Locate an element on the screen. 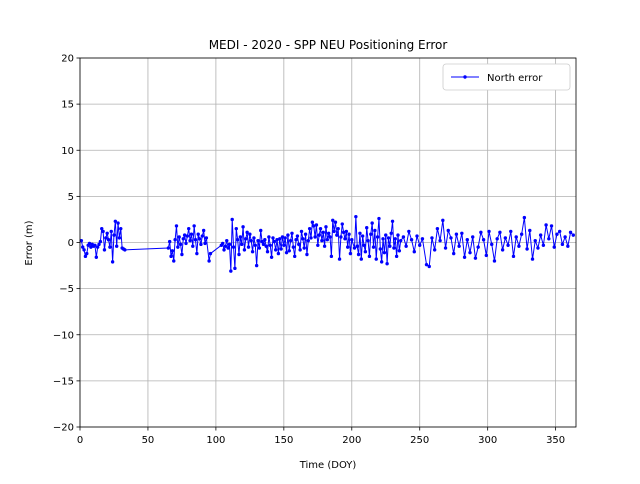 This screenshot has height=484, width=640. x-axis-label: Time (DOY) is located at coordinates (328, 465).